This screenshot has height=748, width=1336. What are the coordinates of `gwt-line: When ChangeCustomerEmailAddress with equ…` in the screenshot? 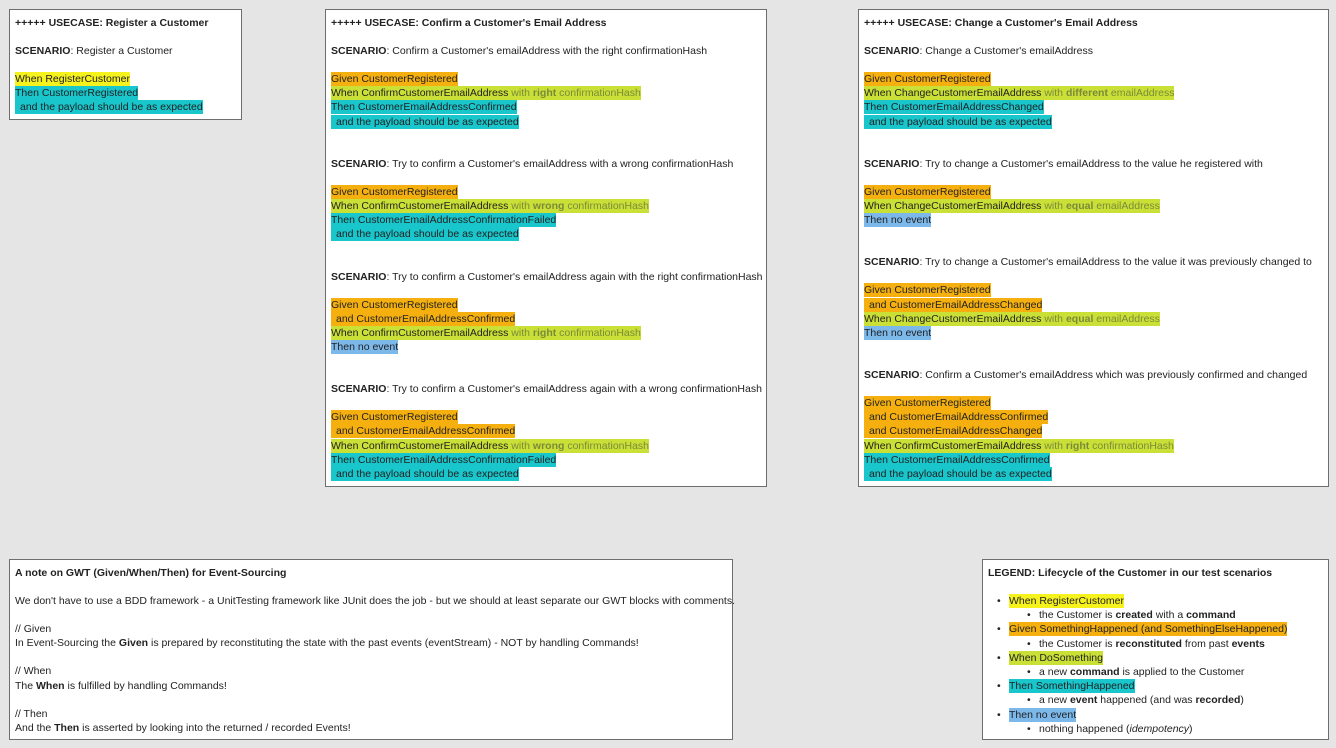 It's located at (1093, 205).